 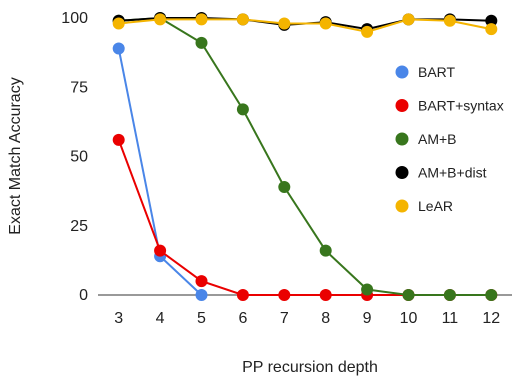 I want to click on y-tick-label: 100, so click(x=74, y=18).